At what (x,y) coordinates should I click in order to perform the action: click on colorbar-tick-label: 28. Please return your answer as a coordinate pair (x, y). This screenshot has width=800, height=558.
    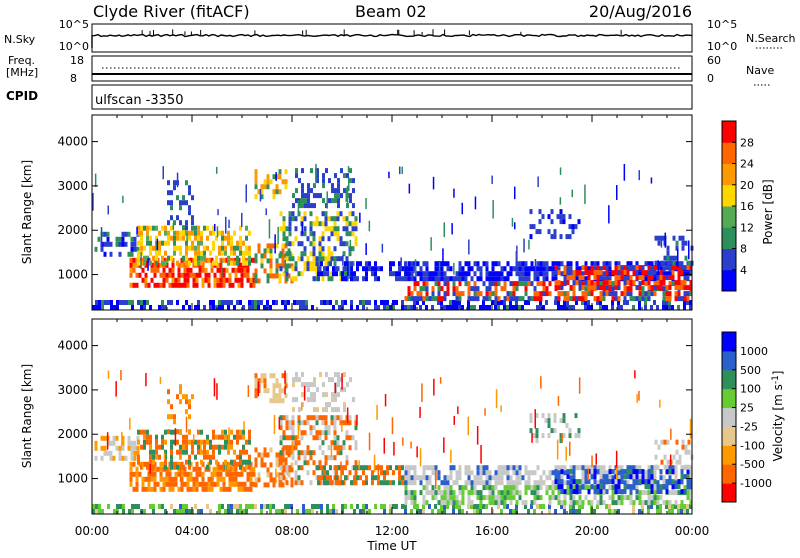
    Looking at the image, I should click on (747, 142).